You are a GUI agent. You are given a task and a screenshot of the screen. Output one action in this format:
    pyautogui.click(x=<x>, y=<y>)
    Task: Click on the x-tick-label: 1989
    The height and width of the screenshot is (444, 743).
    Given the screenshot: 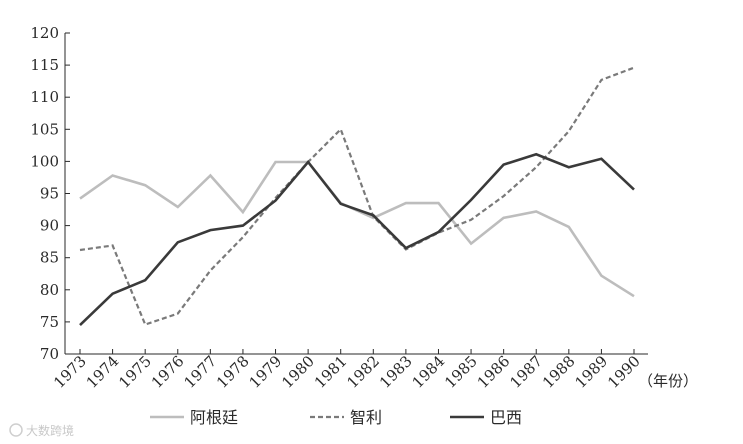 What is the action you would take?
    pyautogui.click(x=592, y=372)
    